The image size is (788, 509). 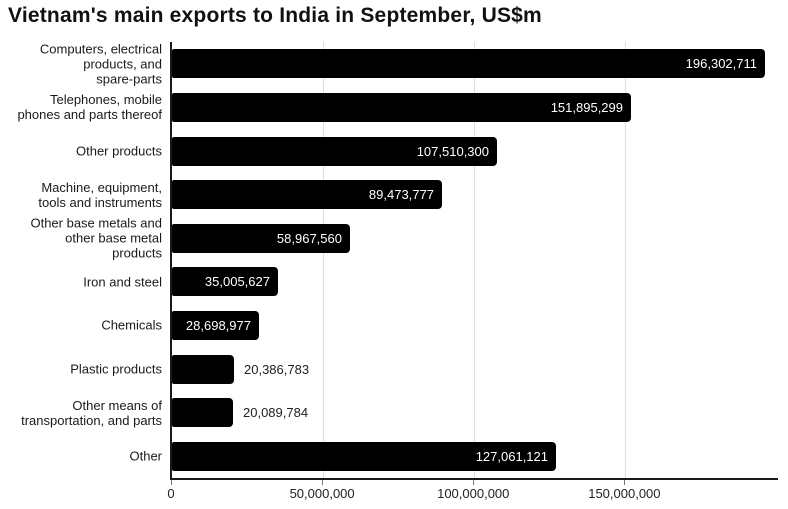 I want to click on bar-row: 28,698,977, so click(x=475, y=325).